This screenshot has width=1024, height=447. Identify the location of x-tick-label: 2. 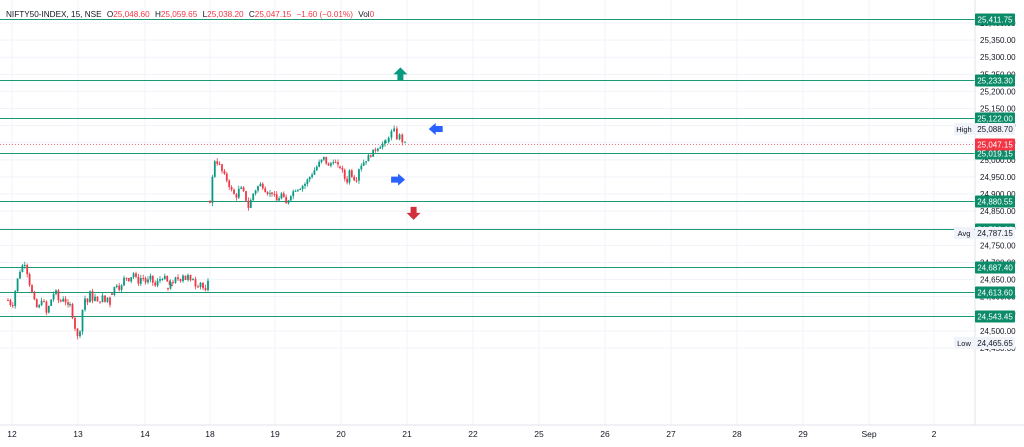
(934, 434).